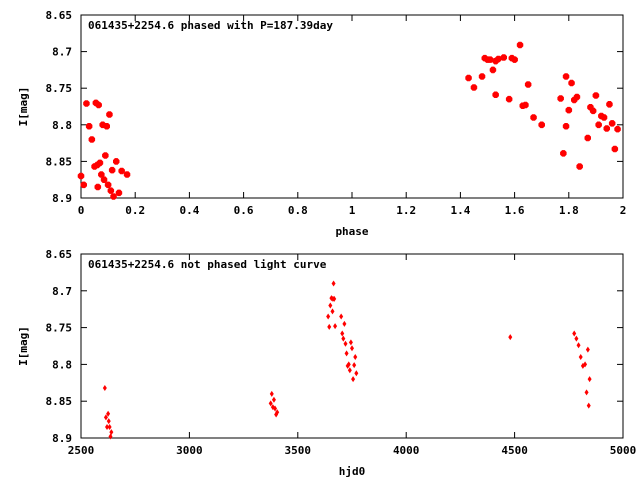 The height and width of the screenshot is (480, 640). Describe the element at coordinates (406, 210) in the screenshot. I see `x-tick-label: 1.2` at that location.